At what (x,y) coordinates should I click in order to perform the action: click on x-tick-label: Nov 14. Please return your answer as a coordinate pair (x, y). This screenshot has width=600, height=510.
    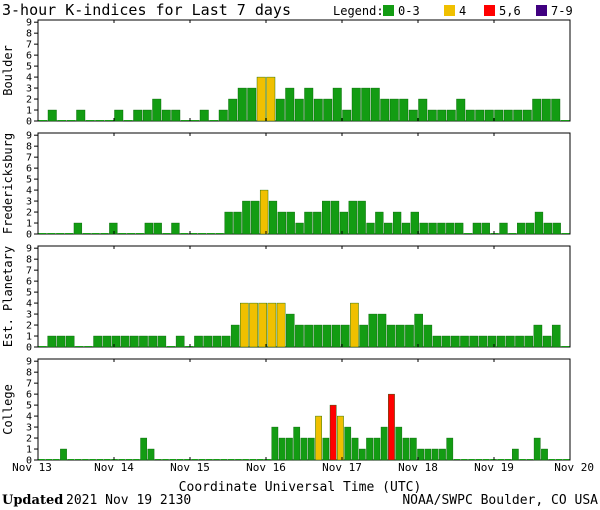
    Looking at the image, I should click on (114, 467).